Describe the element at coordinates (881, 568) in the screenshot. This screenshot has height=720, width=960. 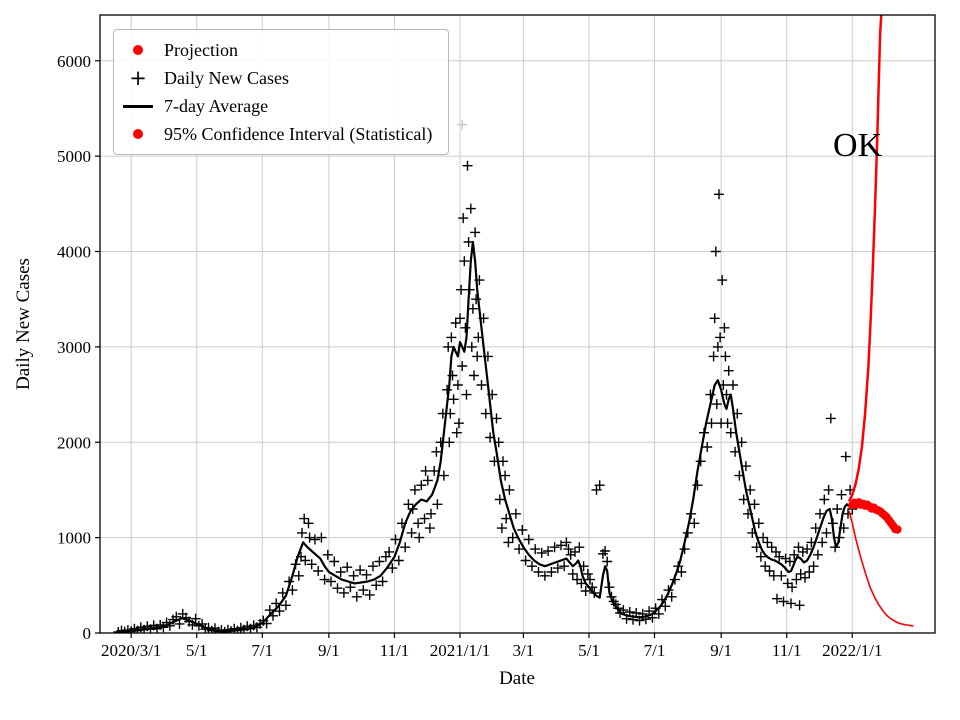
I see `confidence-interval-lower-line` at that location.